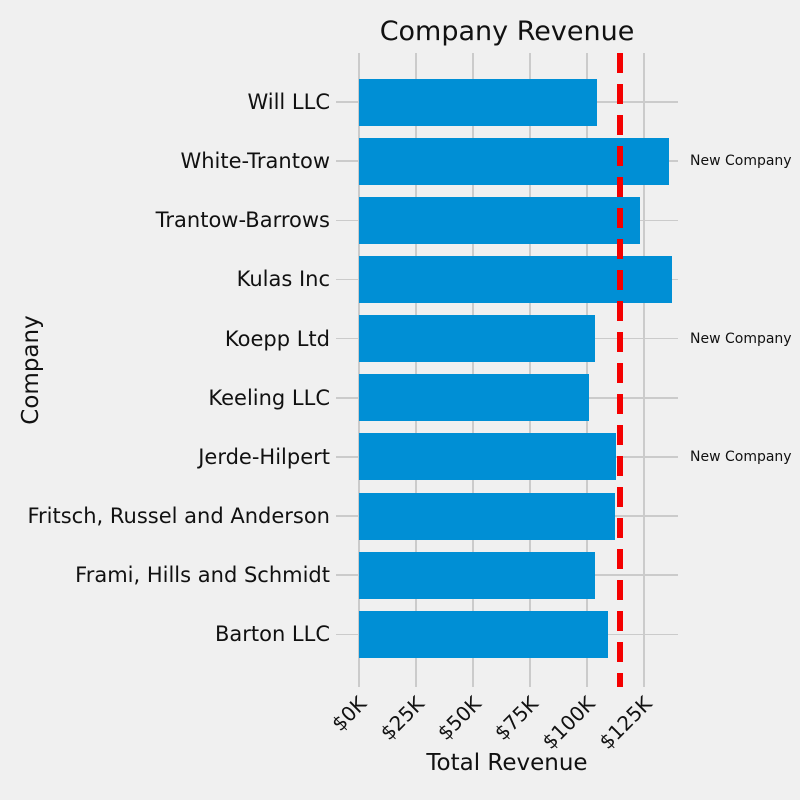 This screenshot has width=800, height=800. Describe the element at coordinates (568, 722) in the screenshot. I see `x-tick-label: $100K` at that location.